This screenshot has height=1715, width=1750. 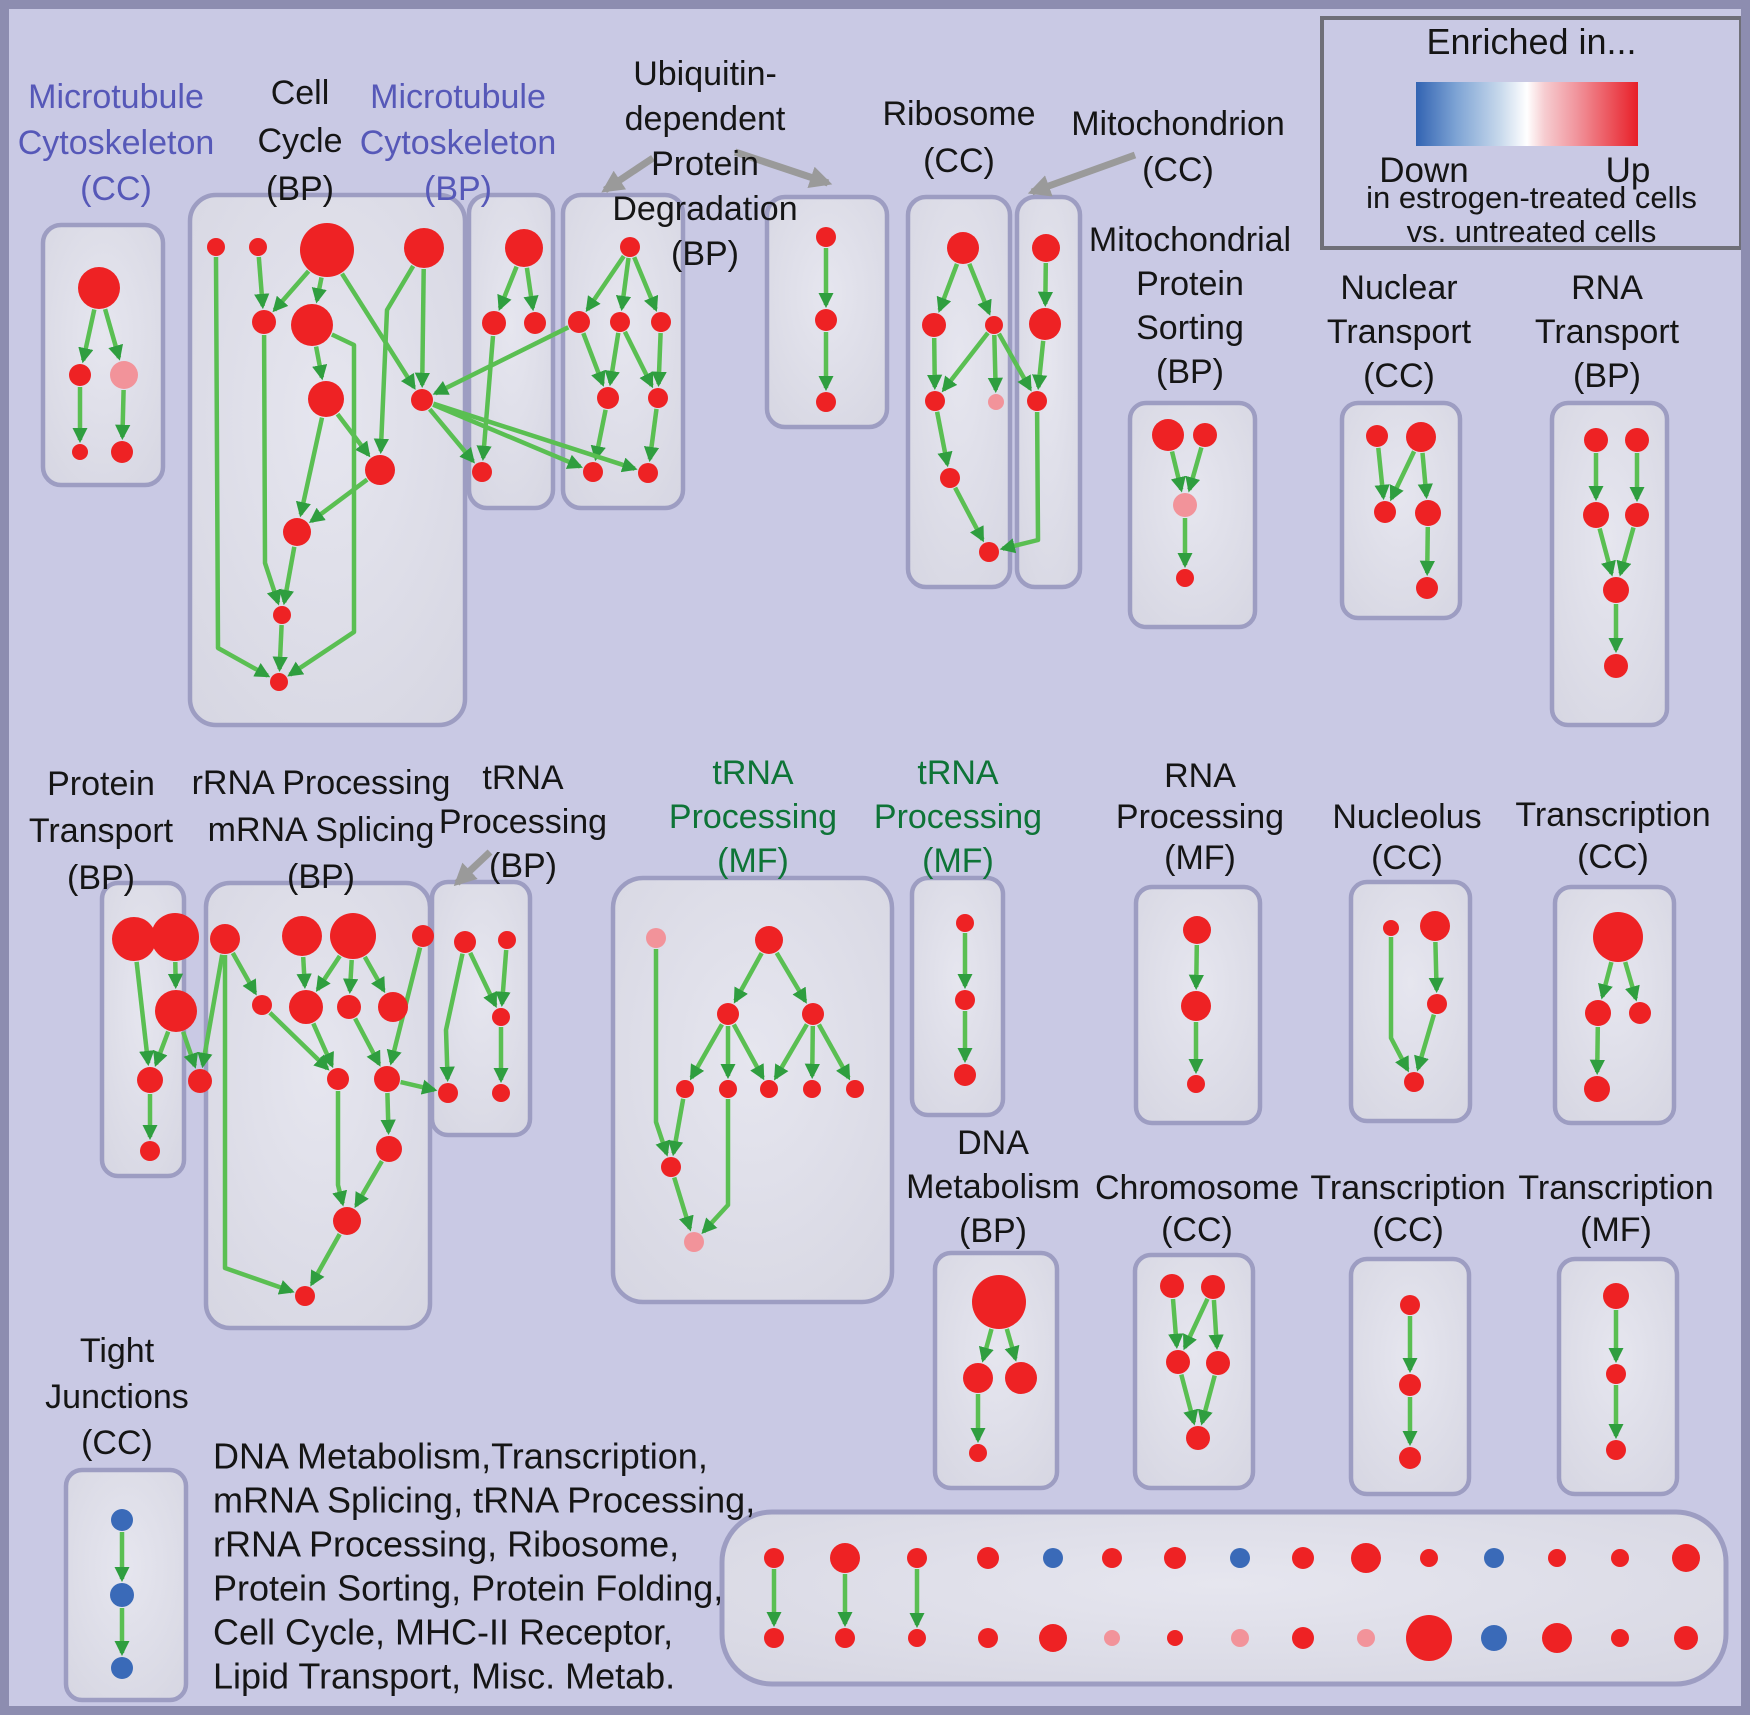 What do you see at coordinates (965, 1075) in the screenshot?
I see `node-s3` at bounding box center [965, 1075].